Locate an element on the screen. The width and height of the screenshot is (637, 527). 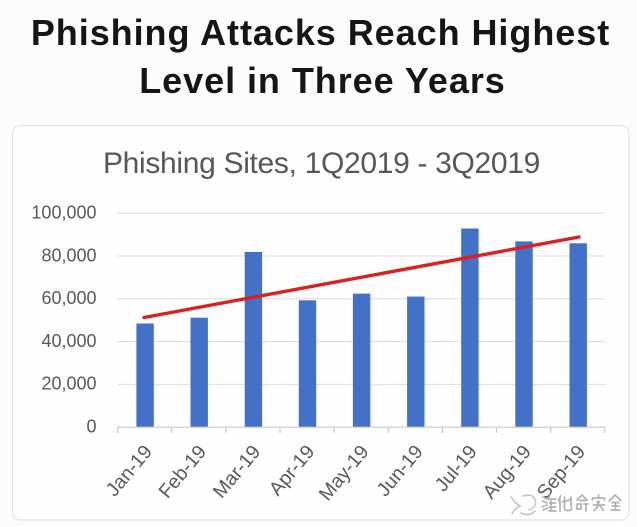
svg-text: Level in Three Years is located at coordinates (322, 80).